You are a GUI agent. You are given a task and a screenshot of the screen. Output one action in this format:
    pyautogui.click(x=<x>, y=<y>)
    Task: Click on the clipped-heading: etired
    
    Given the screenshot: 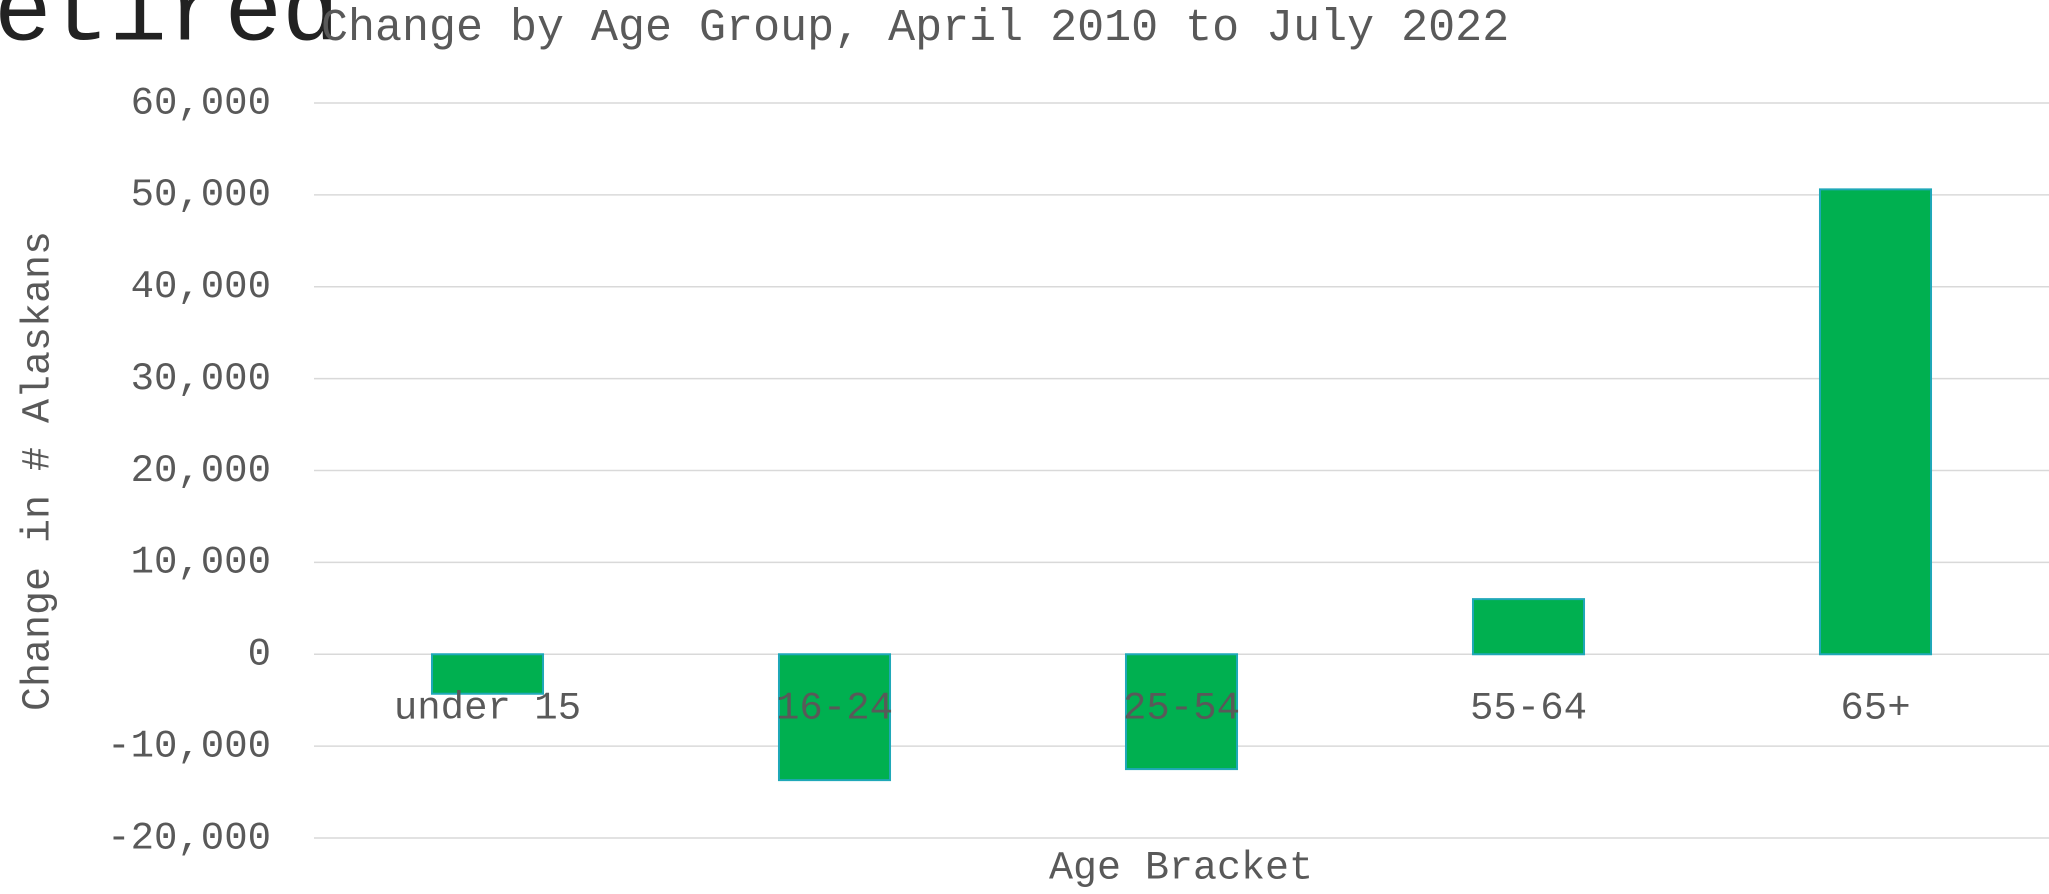 What is the action you would take?
    pyautogui.click(x=170, y=34)
    